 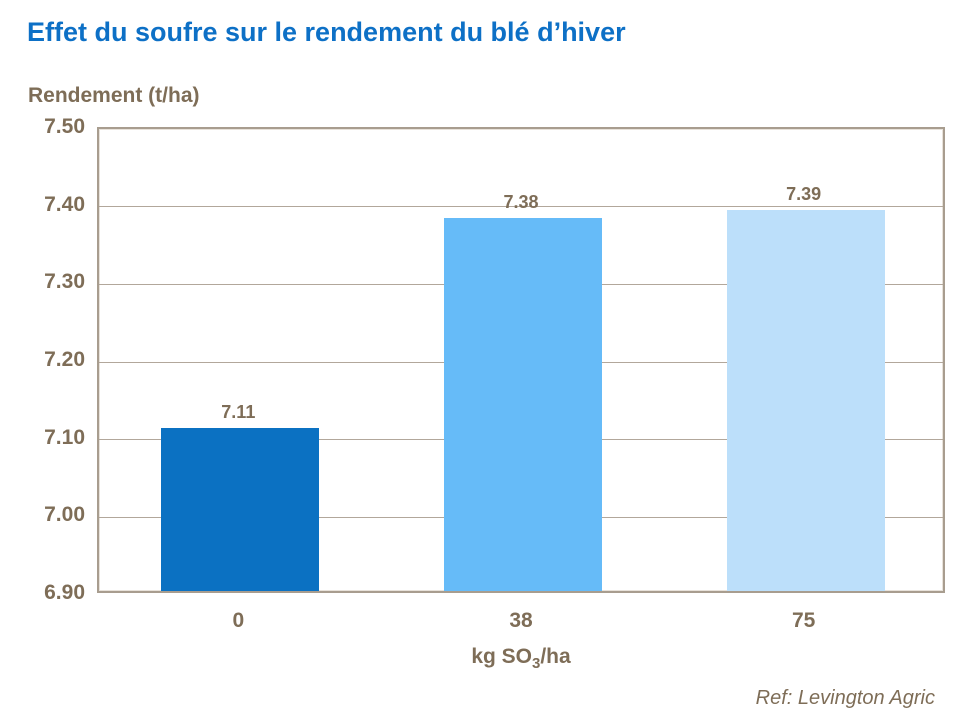 I want to click on y-tick-label: 7.50, so click(x=64, y=126).